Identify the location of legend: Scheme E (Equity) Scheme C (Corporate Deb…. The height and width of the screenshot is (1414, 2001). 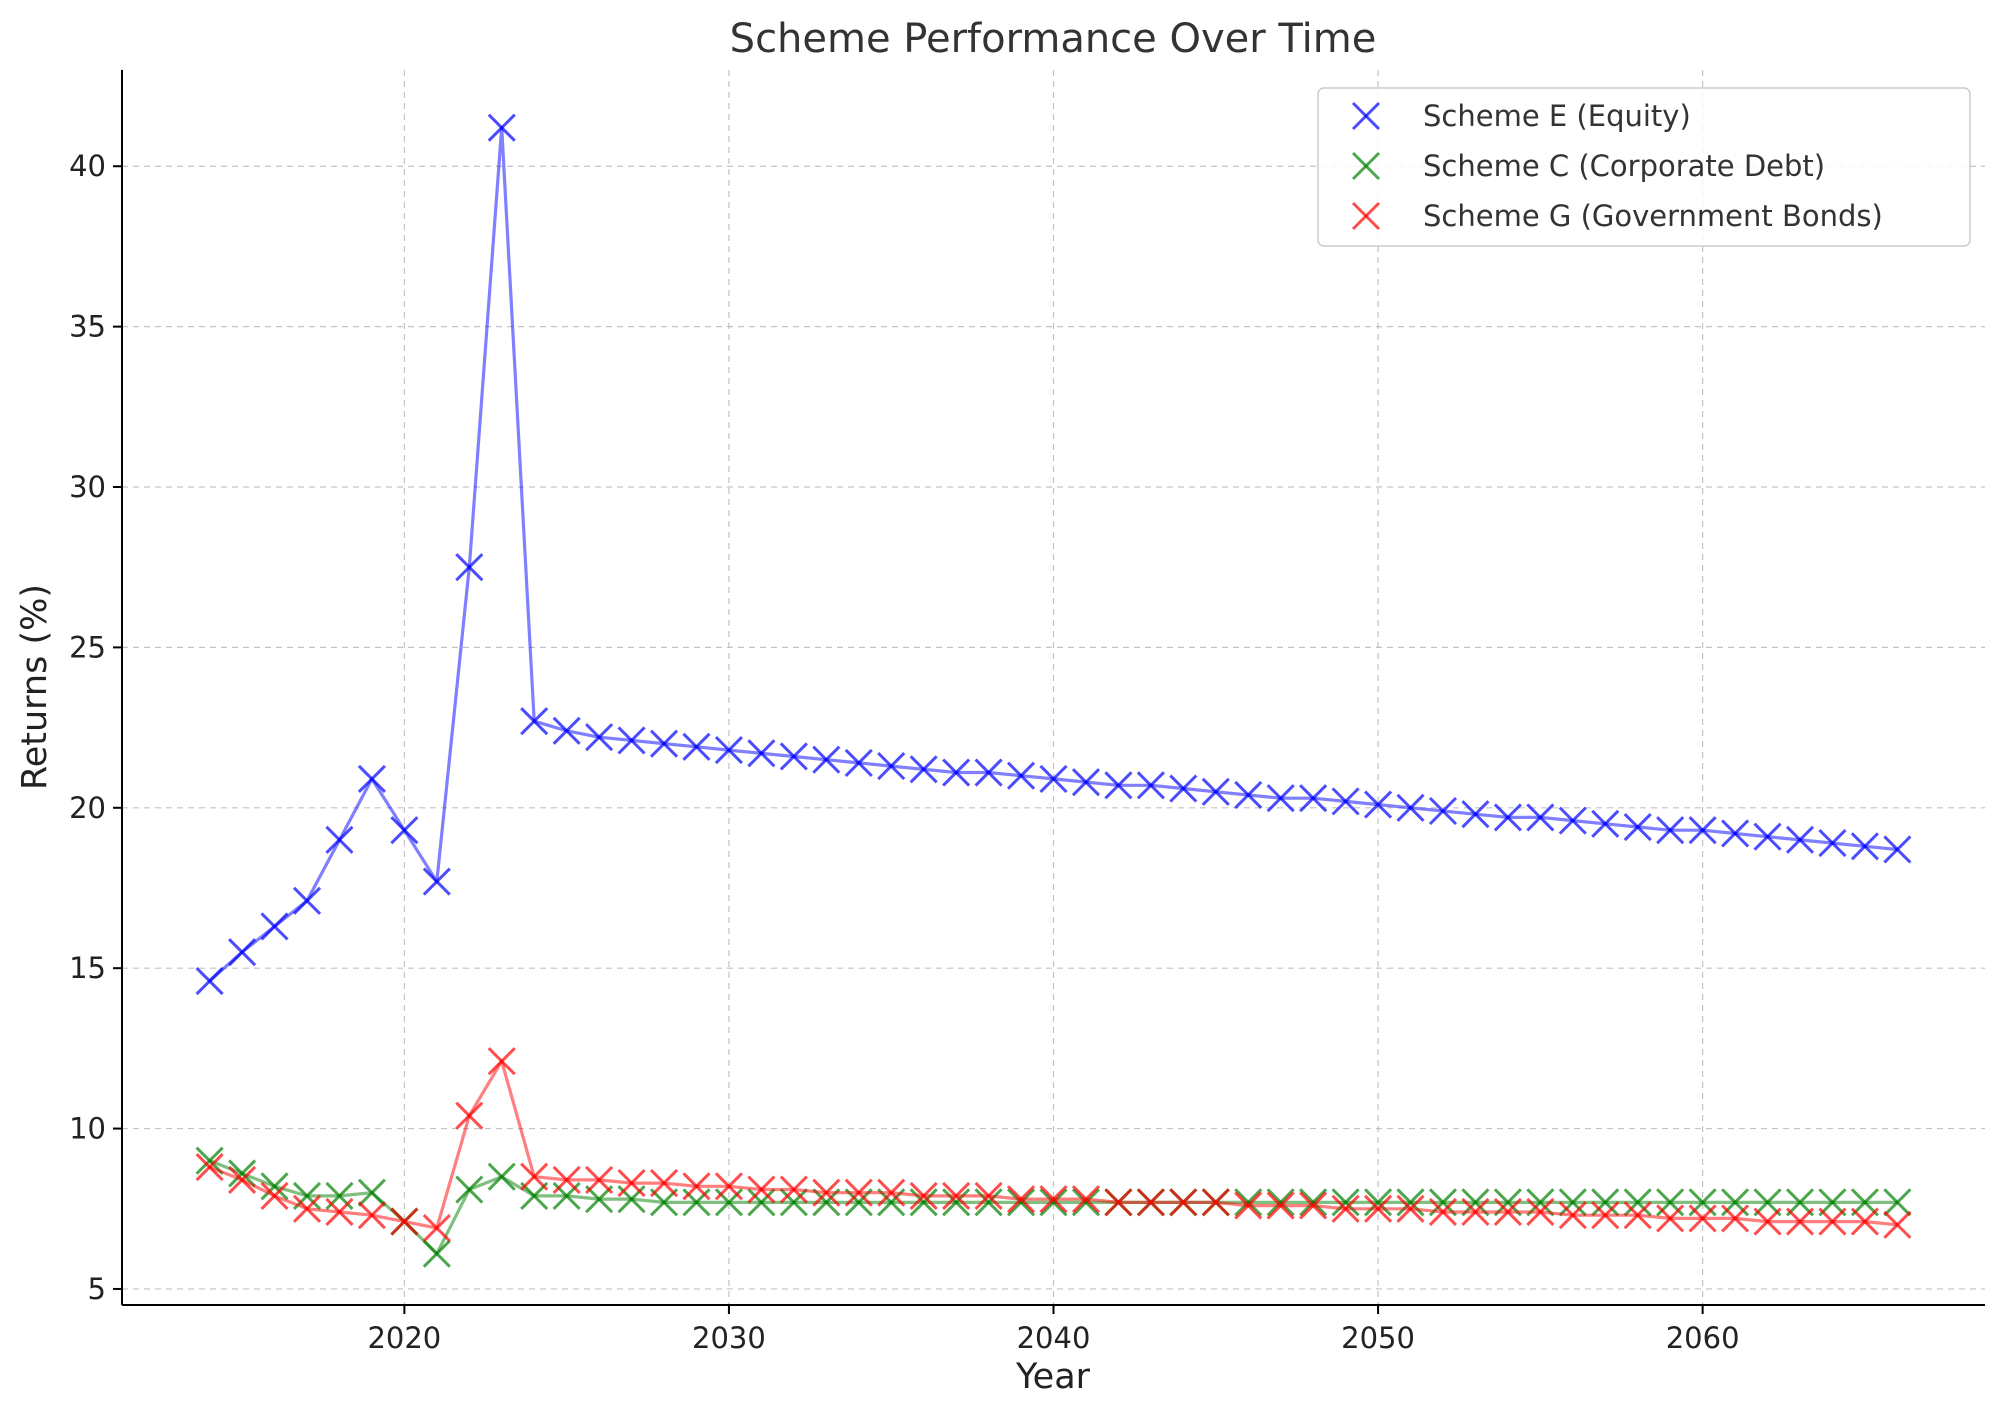
(1644, 167).